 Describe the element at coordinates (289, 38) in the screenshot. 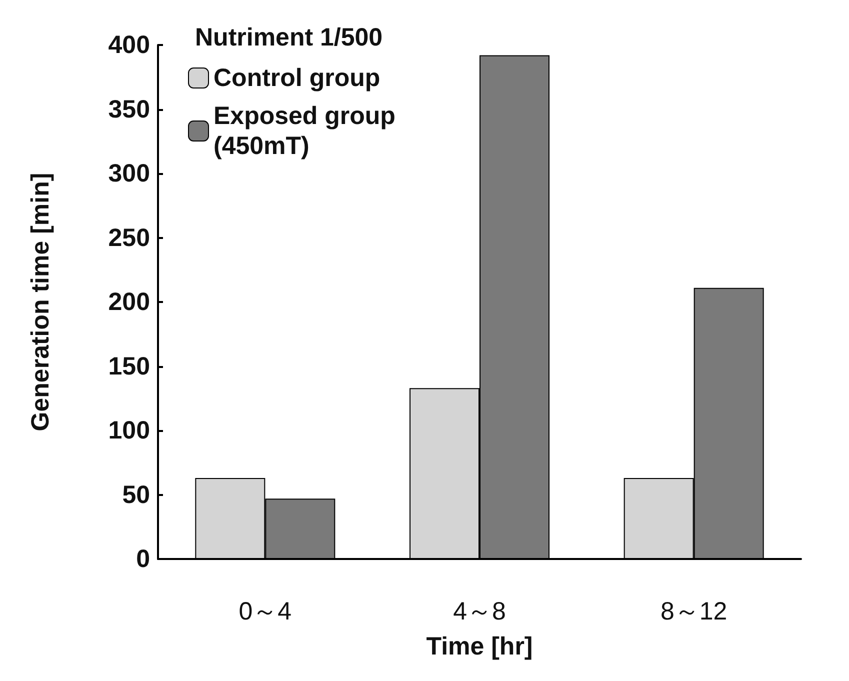

I see `legend-title: Nutriment 1/500` at that location.